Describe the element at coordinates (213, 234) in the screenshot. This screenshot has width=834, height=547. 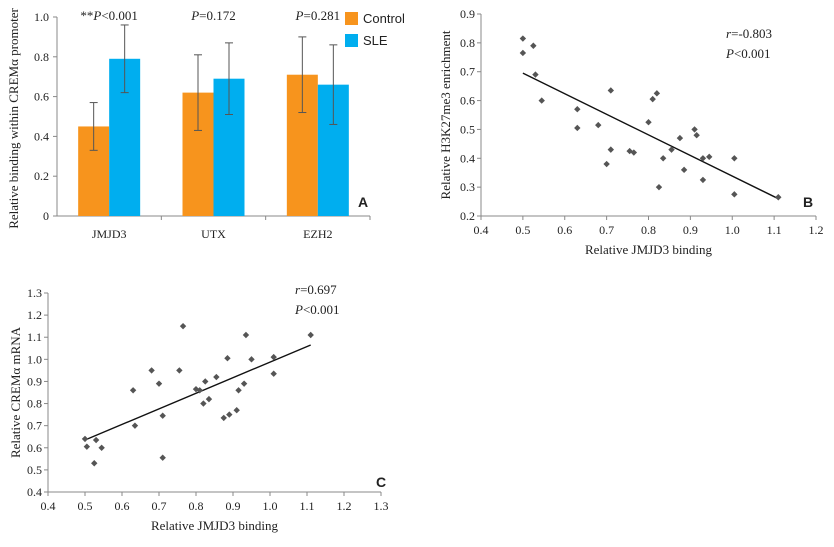
I see `x-category-label: UTX` at that location.